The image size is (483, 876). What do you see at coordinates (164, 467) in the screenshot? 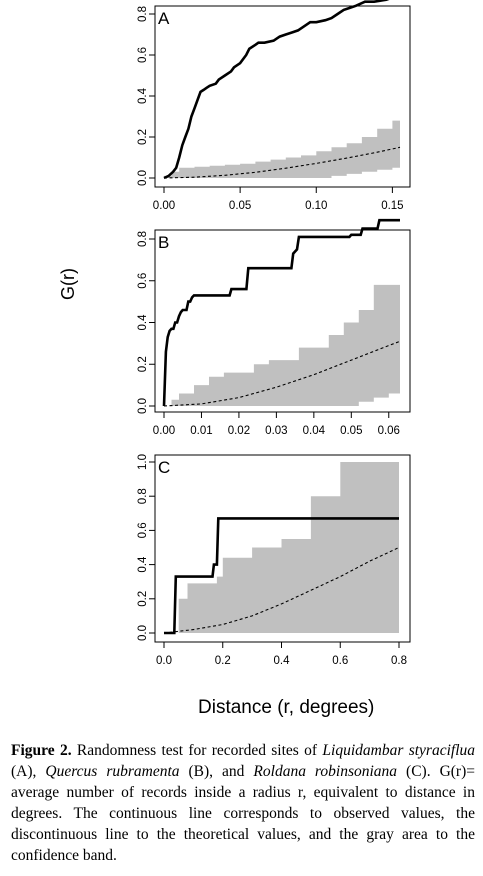
I see `panel-label: C` at bounding box center [164, 467].